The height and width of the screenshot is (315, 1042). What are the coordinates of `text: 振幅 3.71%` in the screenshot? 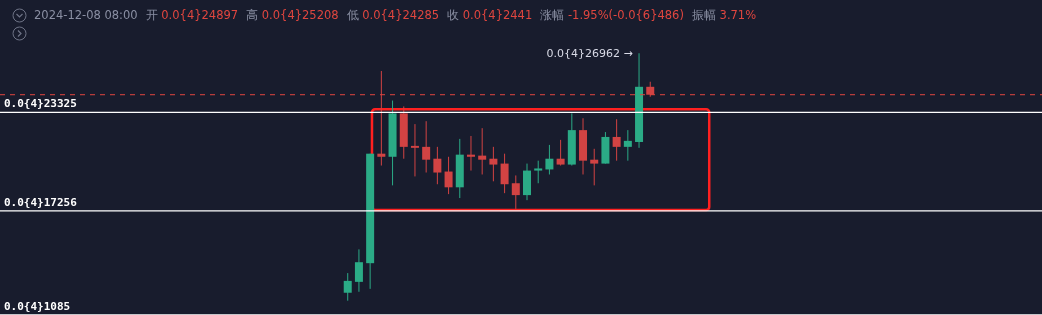 It's located at (724, 15).